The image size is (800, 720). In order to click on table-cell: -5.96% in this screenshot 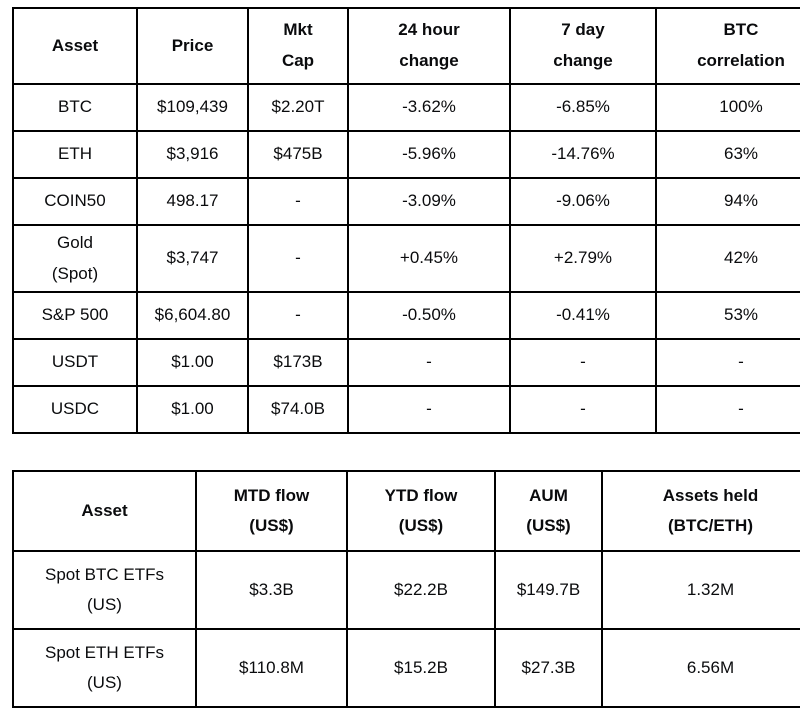, I will do `click(429, 154)`.